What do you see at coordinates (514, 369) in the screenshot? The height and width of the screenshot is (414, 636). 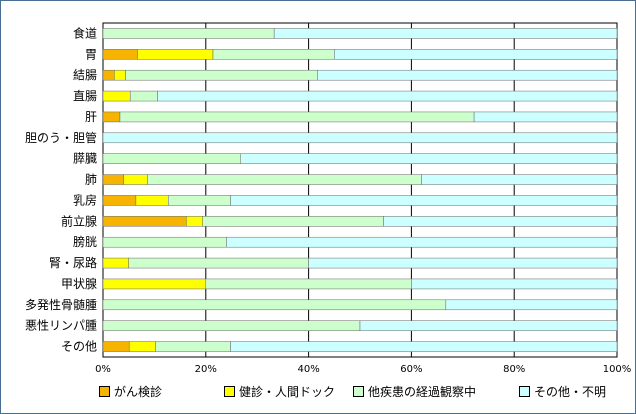 I see `x-tick-label: 80%` at bounding box center [514, 369].